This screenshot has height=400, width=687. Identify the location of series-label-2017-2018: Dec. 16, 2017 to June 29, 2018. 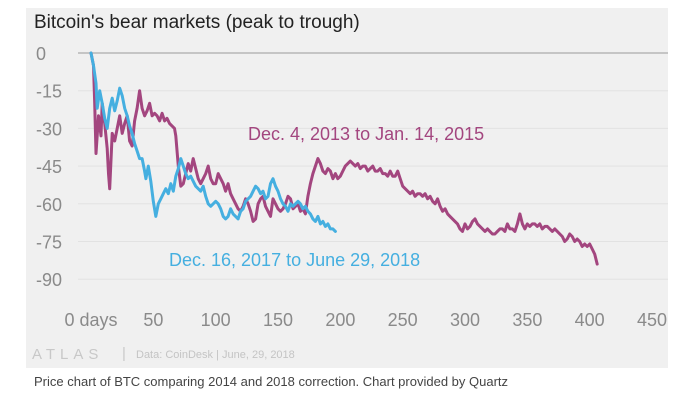
(294, 260).